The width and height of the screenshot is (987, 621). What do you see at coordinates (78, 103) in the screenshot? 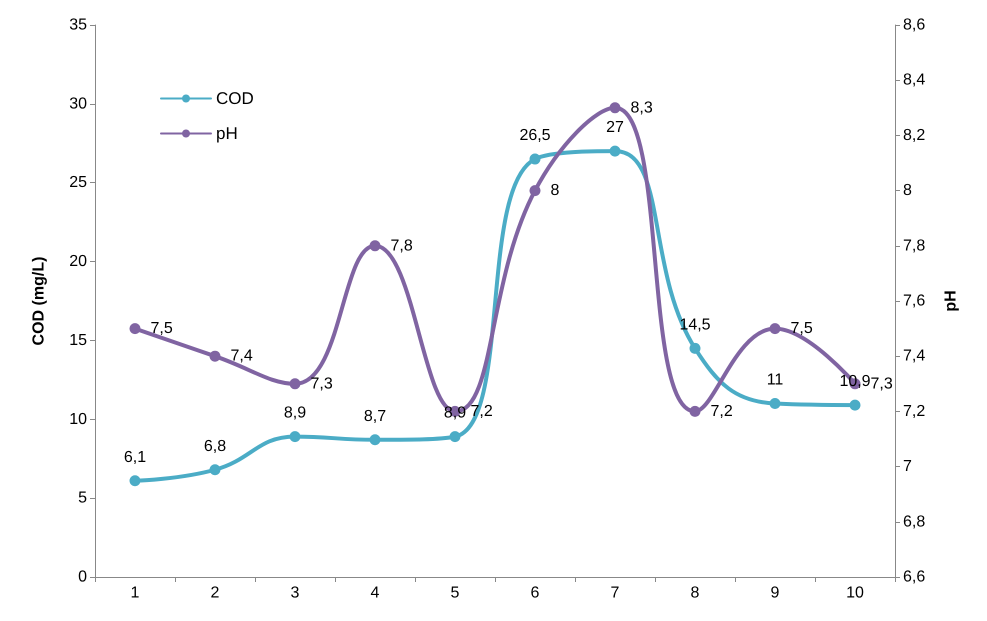
I see `y-tick-label: 30` at bounding box center [78, 103].